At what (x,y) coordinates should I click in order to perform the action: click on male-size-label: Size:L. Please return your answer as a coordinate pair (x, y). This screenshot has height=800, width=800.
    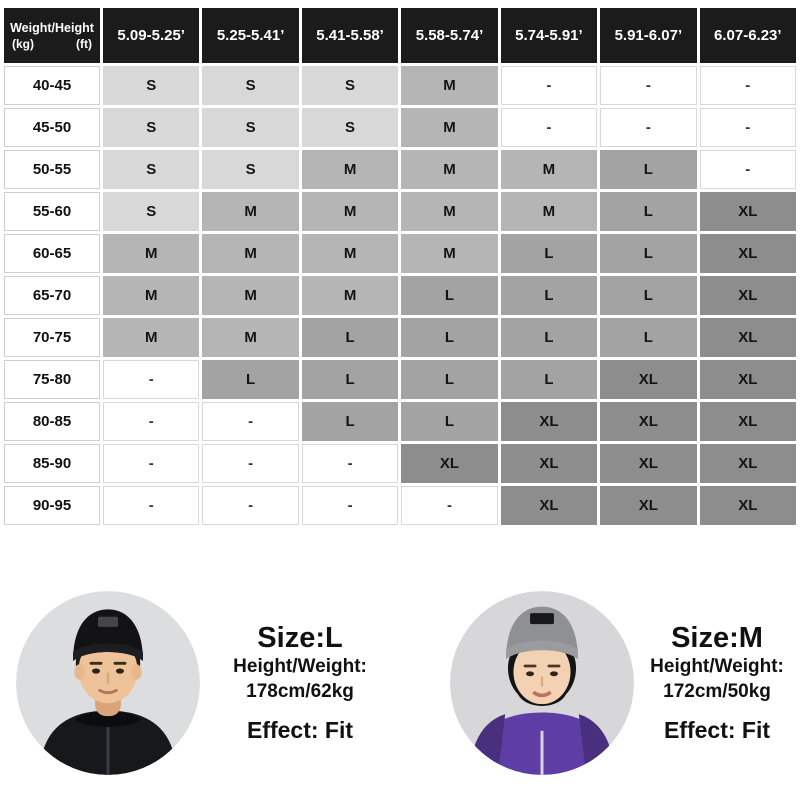
    Looking at the image, I should click on (300, 638).